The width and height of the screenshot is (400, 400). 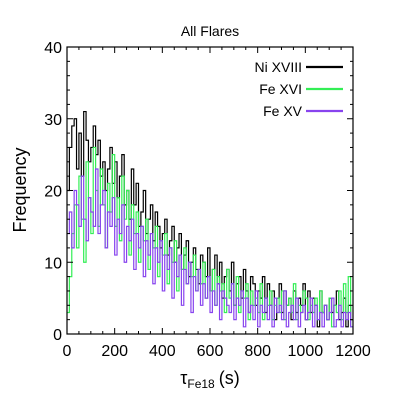 What do you see at coordinates (353, 351) in the screenshot?
I see `x-tick-label: 1200` at bounding box center [353, 351].